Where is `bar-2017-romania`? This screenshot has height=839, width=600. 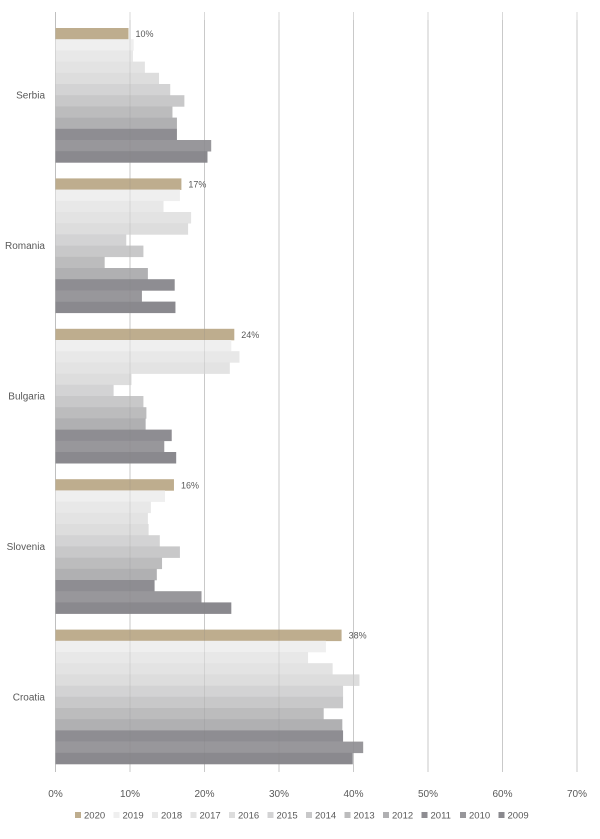 bar-2017-romania is located at coordinates (123, 218).